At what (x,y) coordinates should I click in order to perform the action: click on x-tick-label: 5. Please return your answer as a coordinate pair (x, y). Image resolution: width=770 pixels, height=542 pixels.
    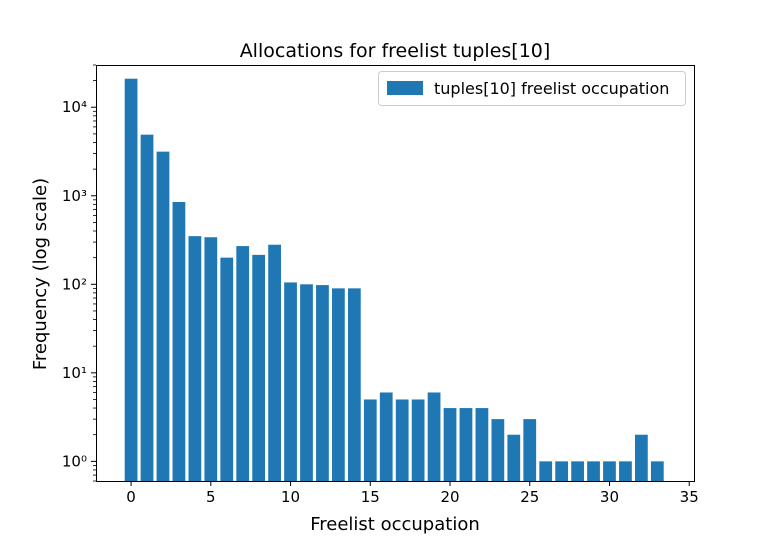
    Looking at the image, I should click on (211, 497).